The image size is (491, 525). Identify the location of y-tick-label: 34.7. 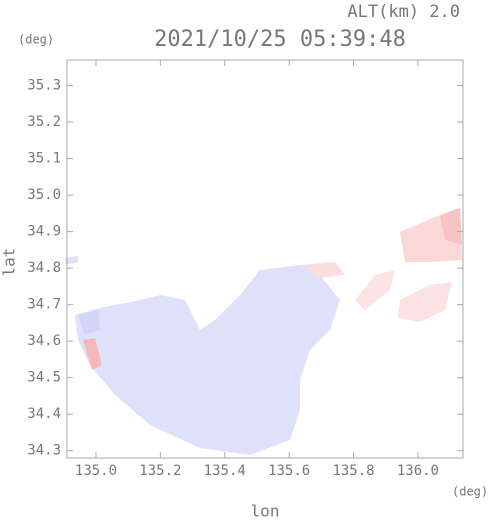
(44, 305).